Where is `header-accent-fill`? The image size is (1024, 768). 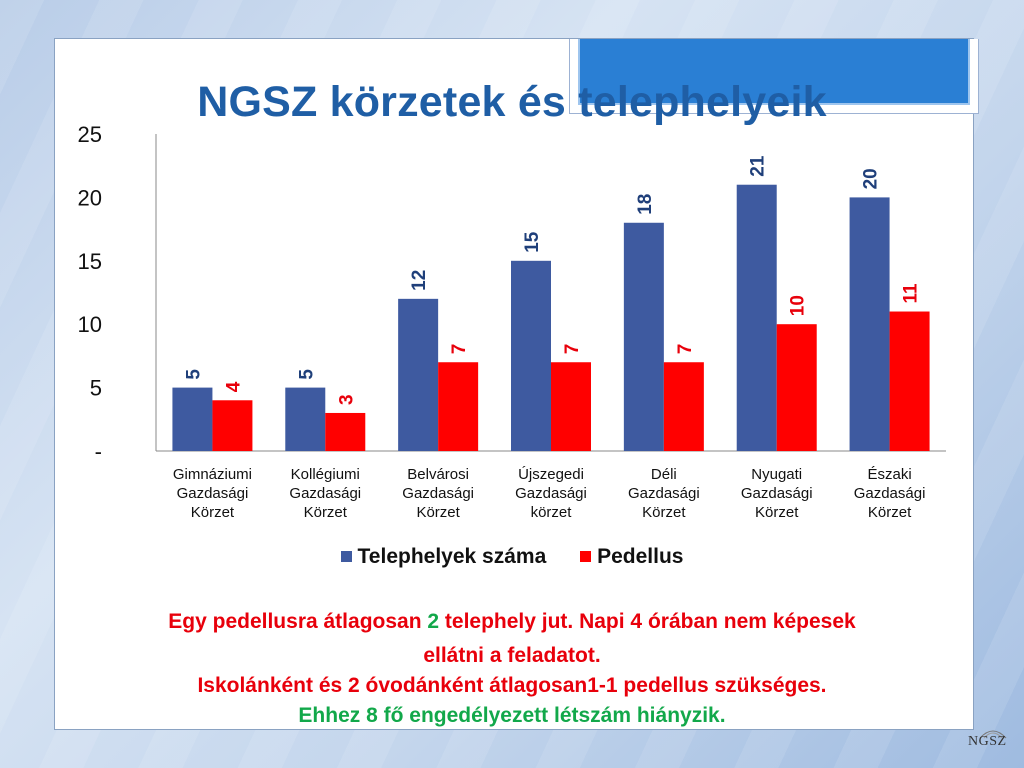
header-accent-fill is located at coordinates (774, 72).